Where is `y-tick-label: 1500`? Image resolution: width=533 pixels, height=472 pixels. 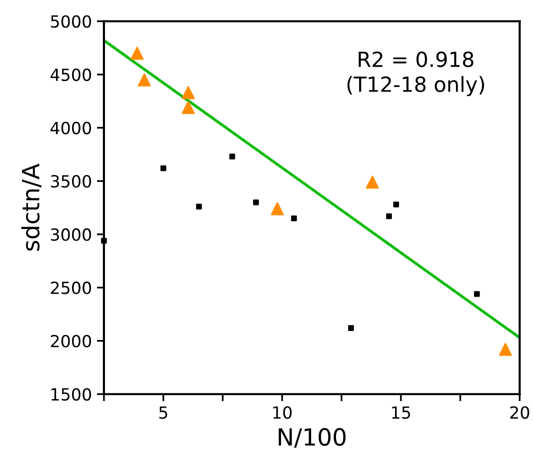
y-tick-label: 1500 is located at coordinates (72, 394).